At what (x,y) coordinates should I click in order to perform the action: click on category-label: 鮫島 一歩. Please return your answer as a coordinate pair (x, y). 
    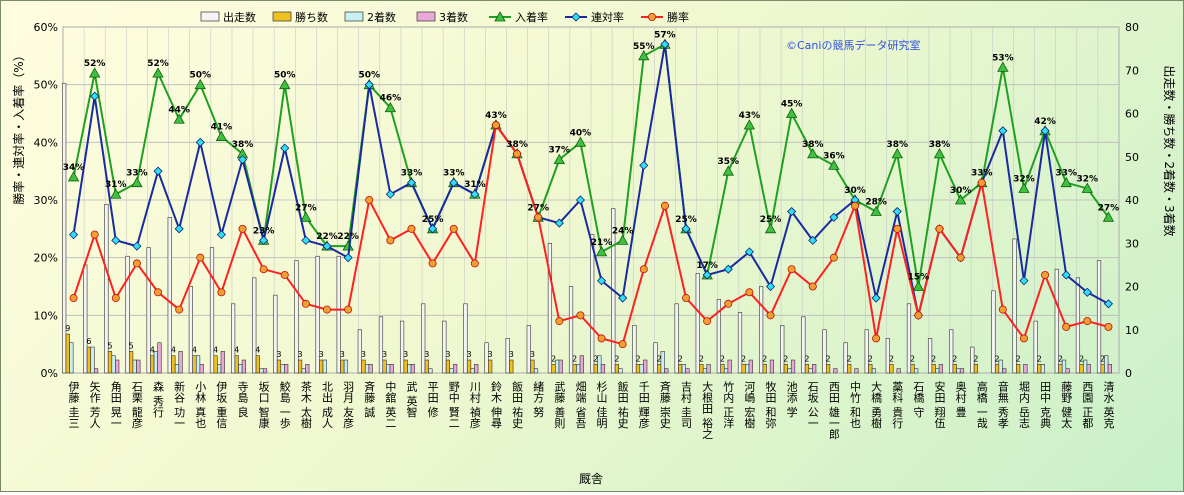
    Looking at the image, I should click on (284, 404).